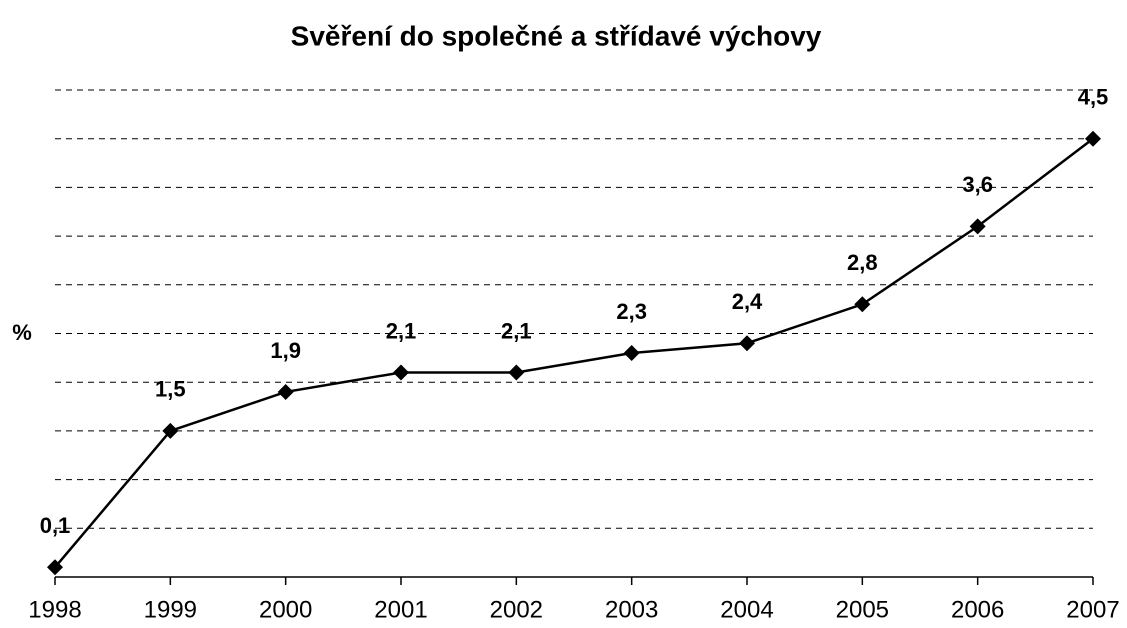 This screenshot has height=628, width=1127. Describe the element at coordinates (862, 262) in the screenshot. I see `data-label: 2,8` at that location.